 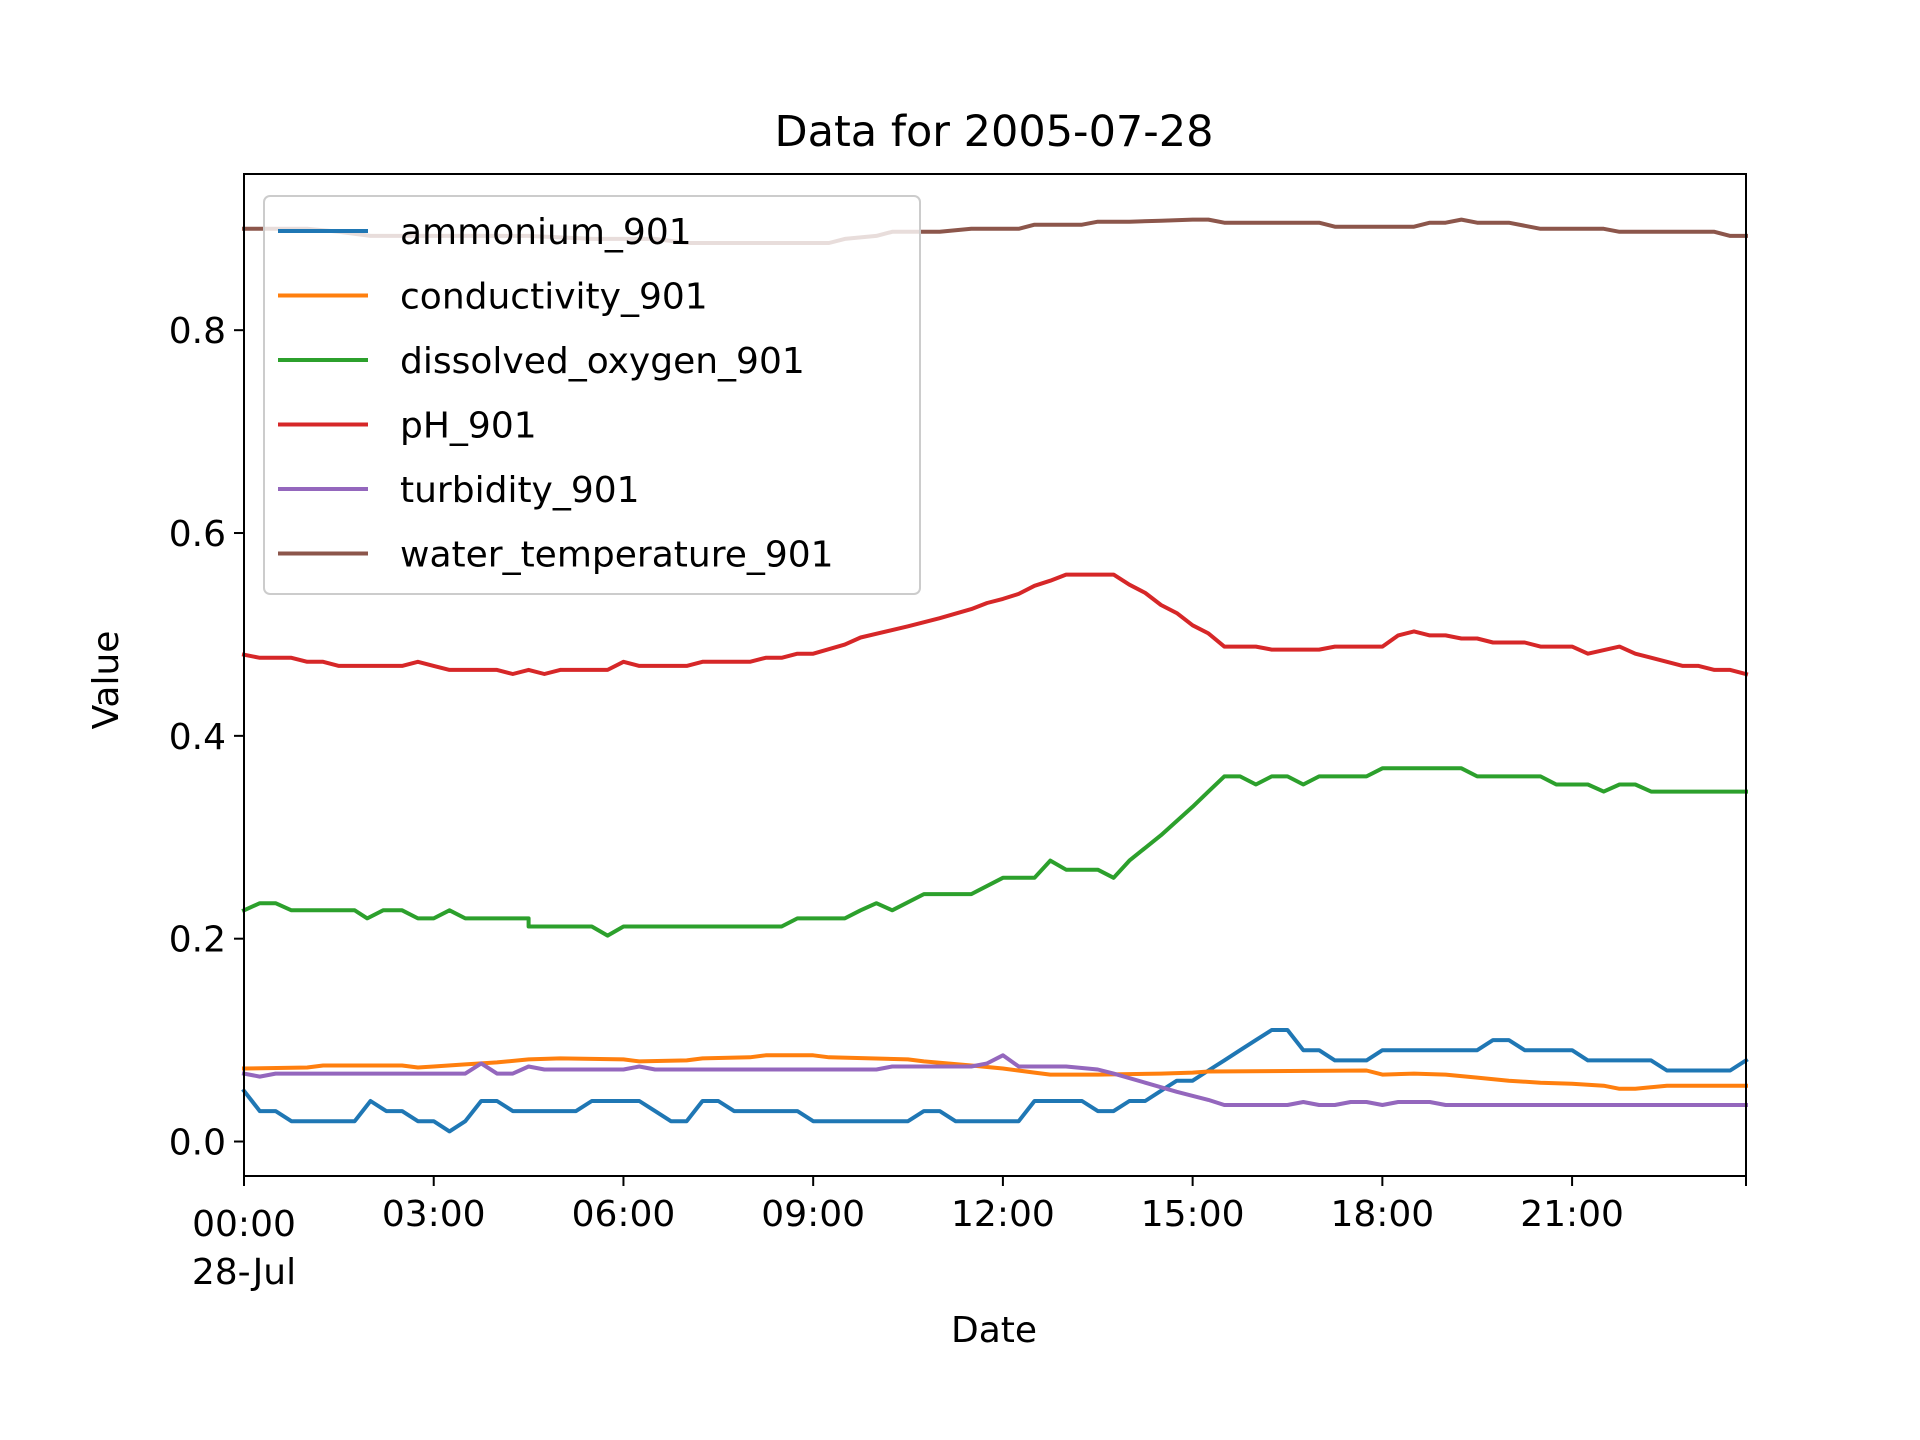 What do you see at coordinates (1382, 1214) in the screenshot?
I see `x-tick-label: 18:00` at bounding box center [1382, 1214].